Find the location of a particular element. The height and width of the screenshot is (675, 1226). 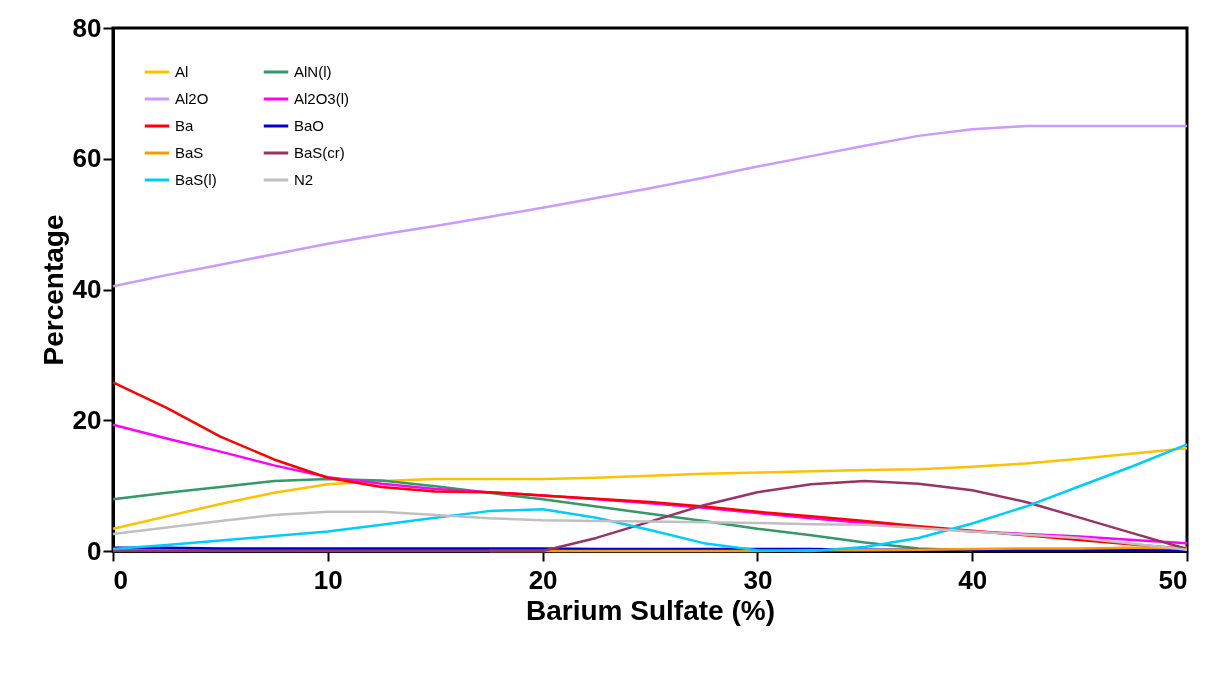

legend-label: Al2O3(l) is located at coordinates (322, 98).